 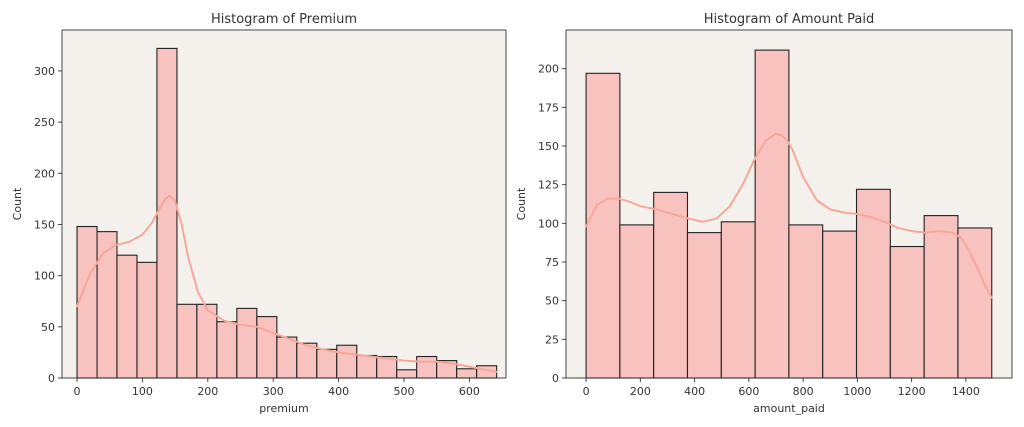 I want to click on chart-title: Histogram of Amount Paid, so click(x=789, y=19).